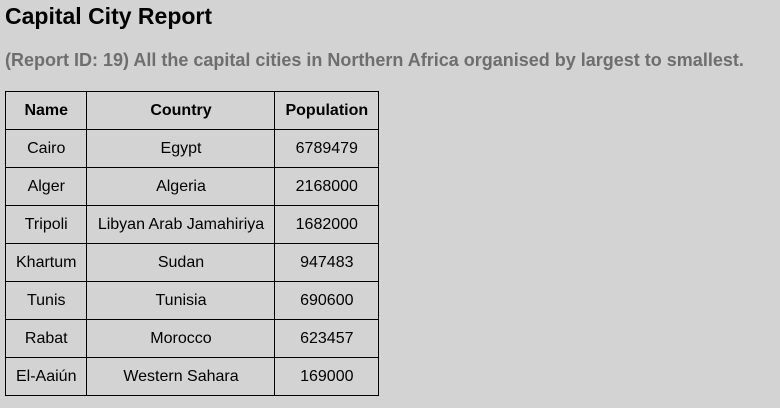  What do you see at coordinates (46, 262) in the screenshot?
I see `cell-city-name: Khartum` at bounding box center [46, 262].